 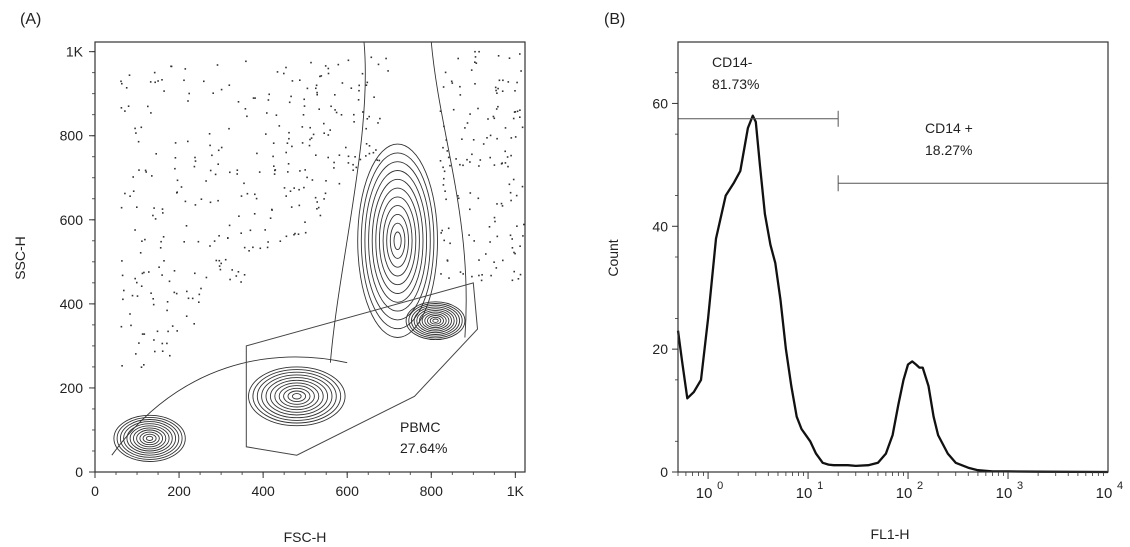 I want to click on y-tick-label-a: 800, so click(x=72, y=136).